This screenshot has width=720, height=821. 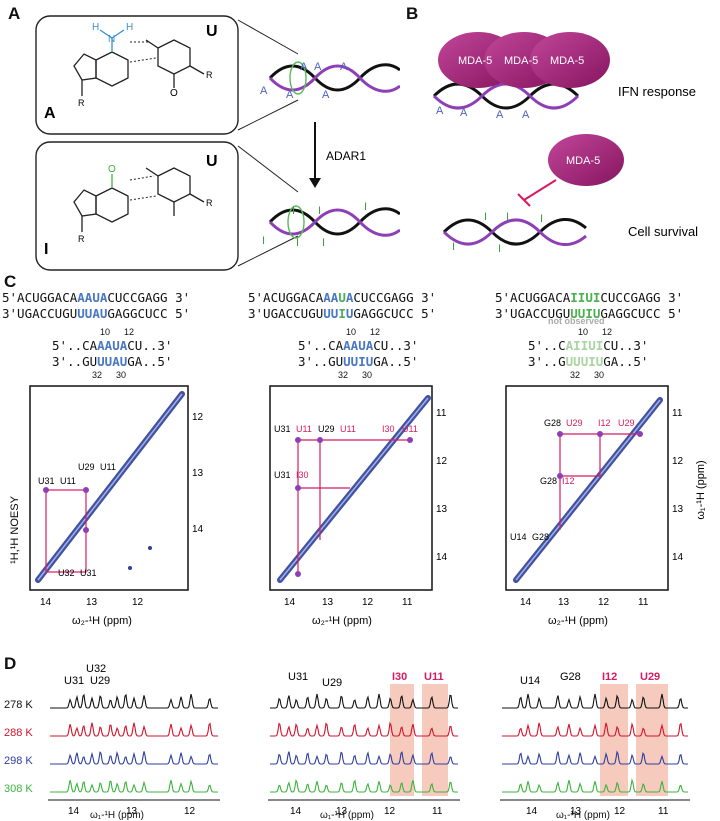 What do you see at coordinates (74, 681) in the screenshot?
I see `d1-lbl-u31: U31` at bounding box center [74, 681].